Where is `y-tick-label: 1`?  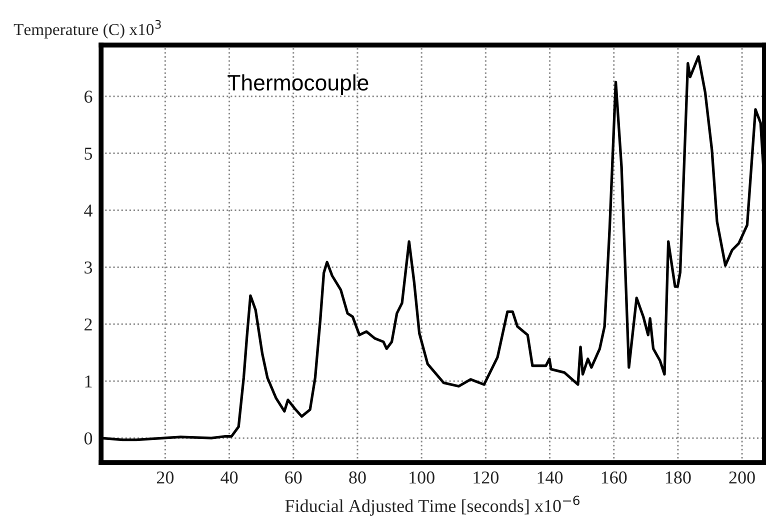
y-tick-label: 1 is located at coordinates (88, 381).